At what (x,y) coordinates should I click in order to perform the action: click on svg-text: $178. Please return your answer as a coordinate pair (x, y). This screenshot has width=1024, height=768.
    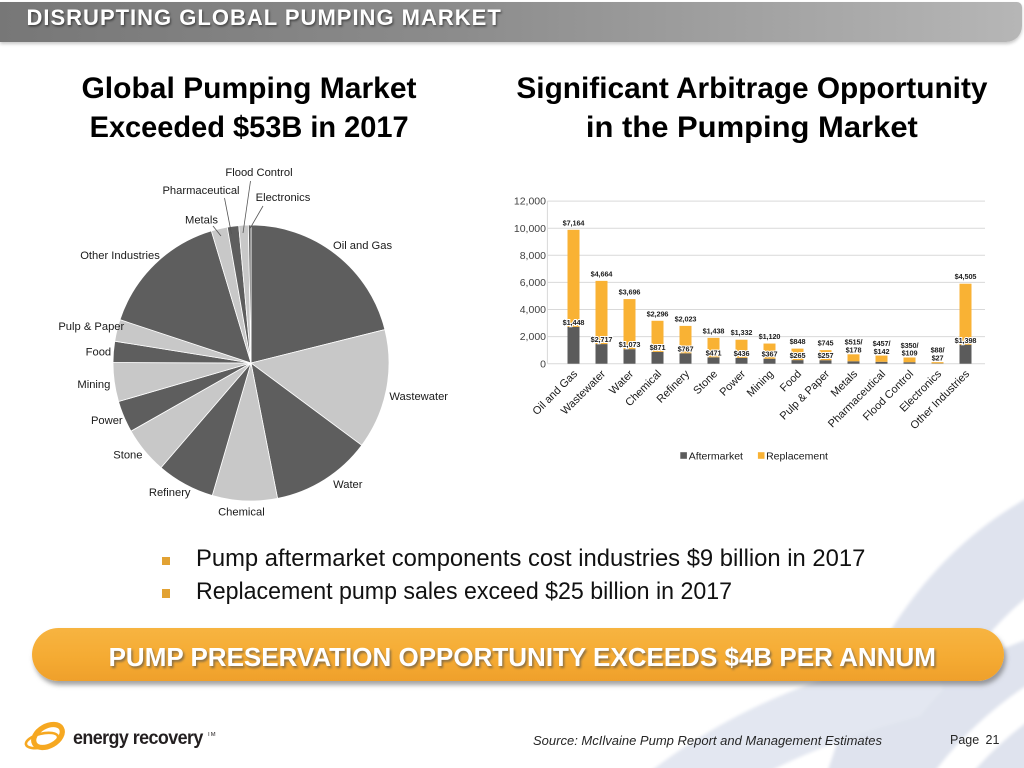
    Looking at the image, I should click on (854, 350).